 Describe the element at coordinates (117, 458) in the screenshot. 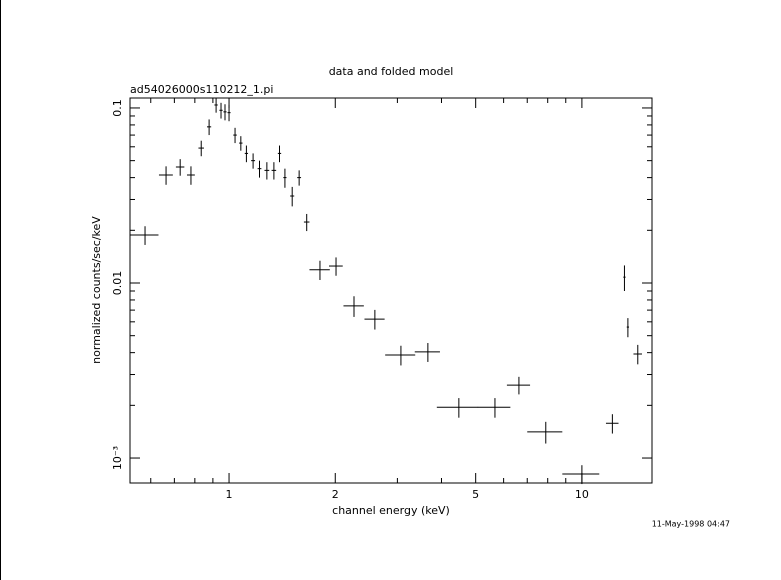

I see `y-tick-label: 10⁻³` at that location.